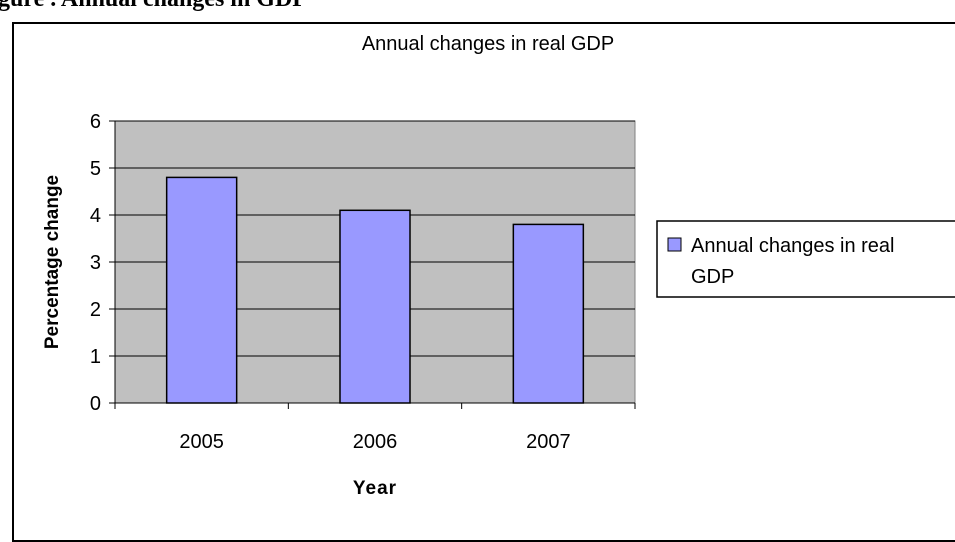  I want to click on y-tick-label: 0, so click(95, 404).